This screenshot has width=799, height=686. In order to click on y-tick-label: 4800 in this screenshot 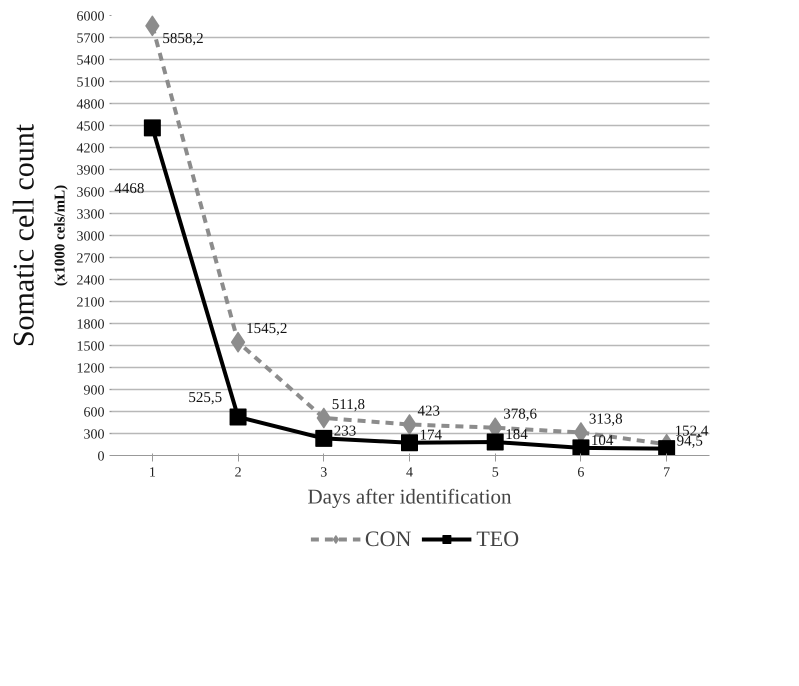, I will do `click(90, 105)`.